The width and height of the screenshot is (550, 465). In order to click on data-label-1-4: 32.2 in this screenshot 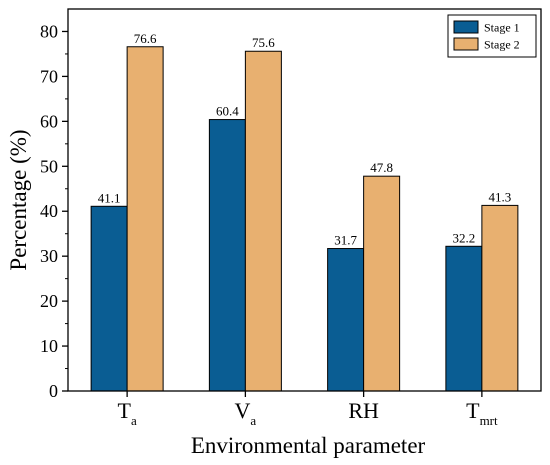, I will do `click(464, 237)`.